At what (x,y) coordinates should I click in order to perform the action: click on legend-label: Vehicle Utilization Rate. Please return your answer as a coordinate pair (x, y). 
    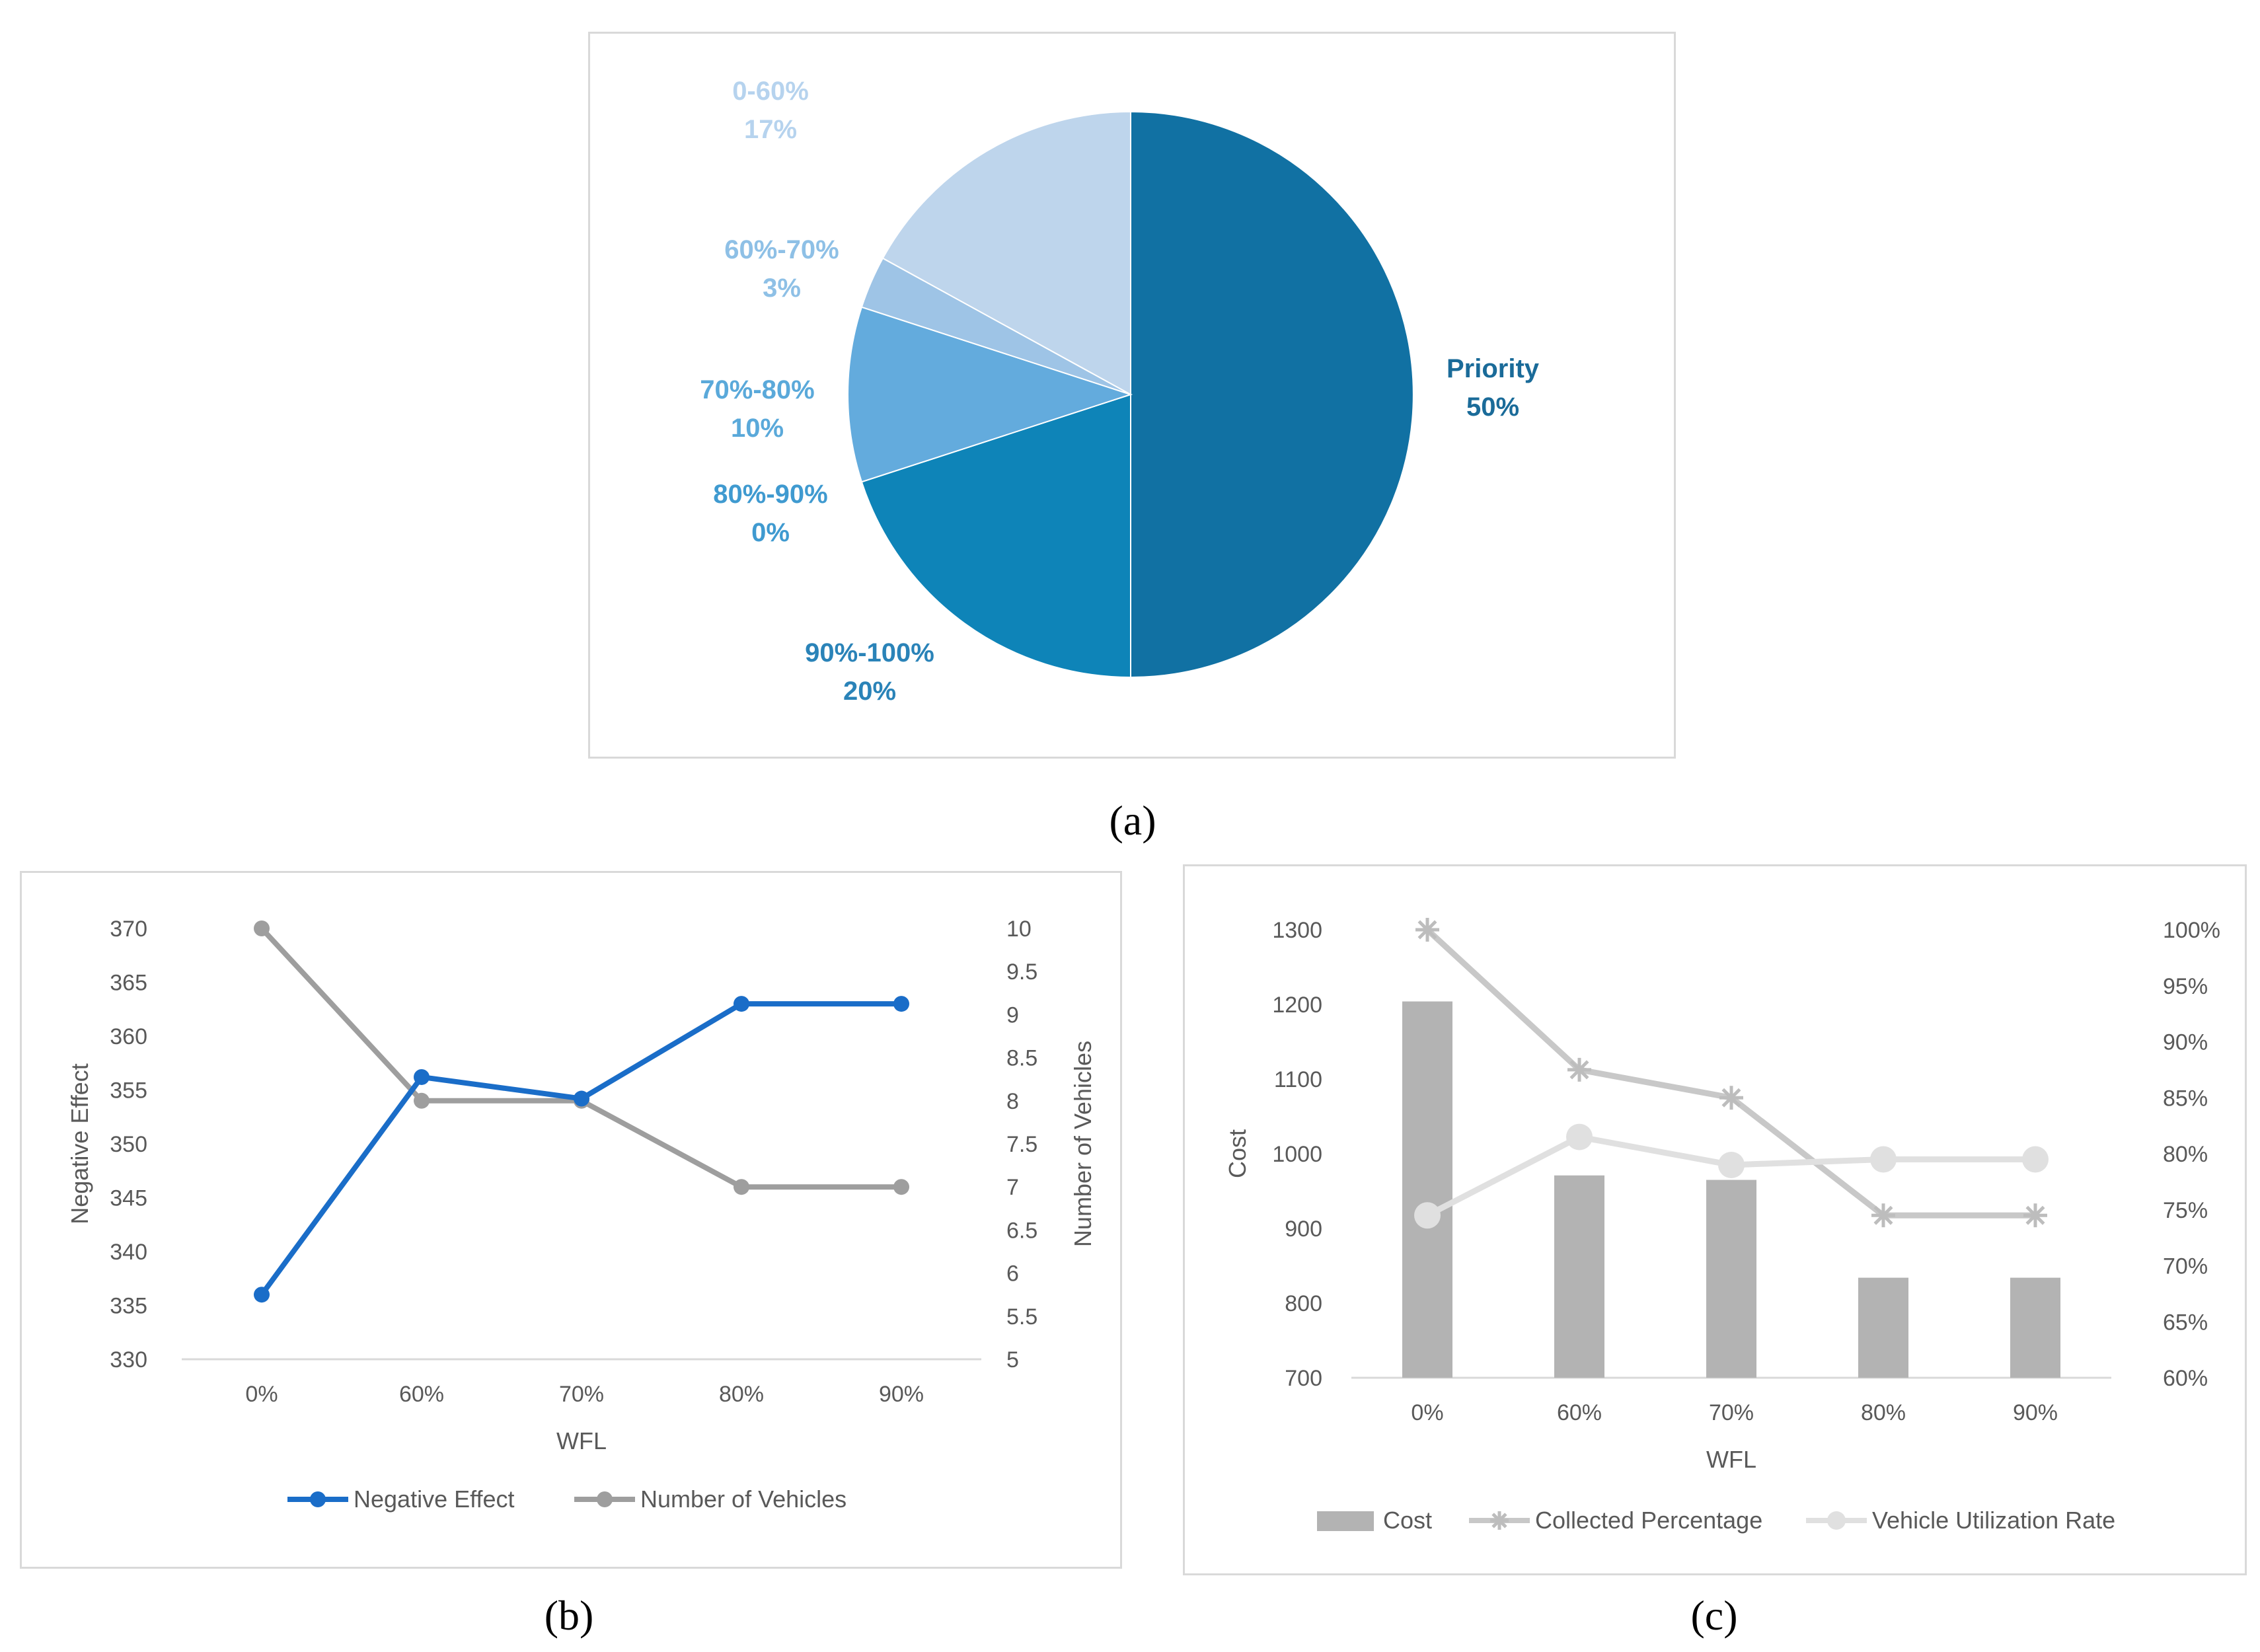
    Looking at the image, I should click on (1993, 1521).